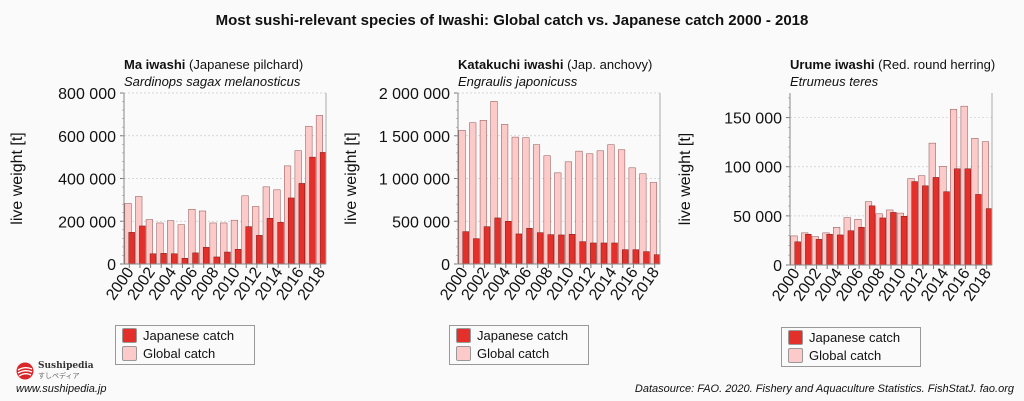  Describe the element at coordinates (653, 223) in the screenshot. I see `bar-global-2018` at that location.